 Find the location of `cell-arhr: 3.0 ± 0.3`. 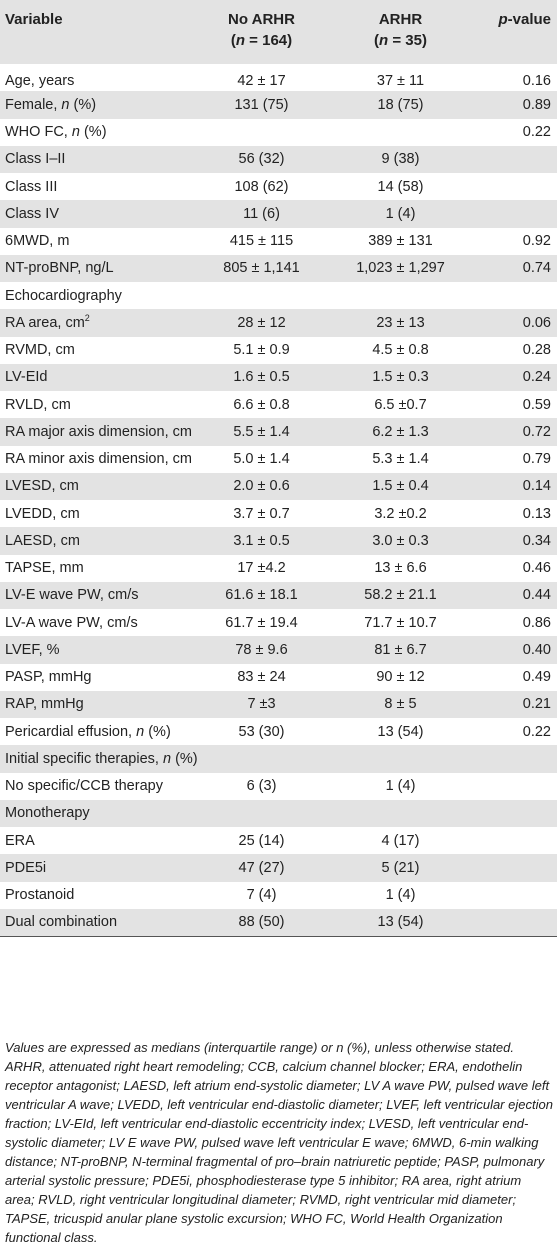

cell-arhr: 3.0 ± 0.3 is located at coordinates (400, 540).